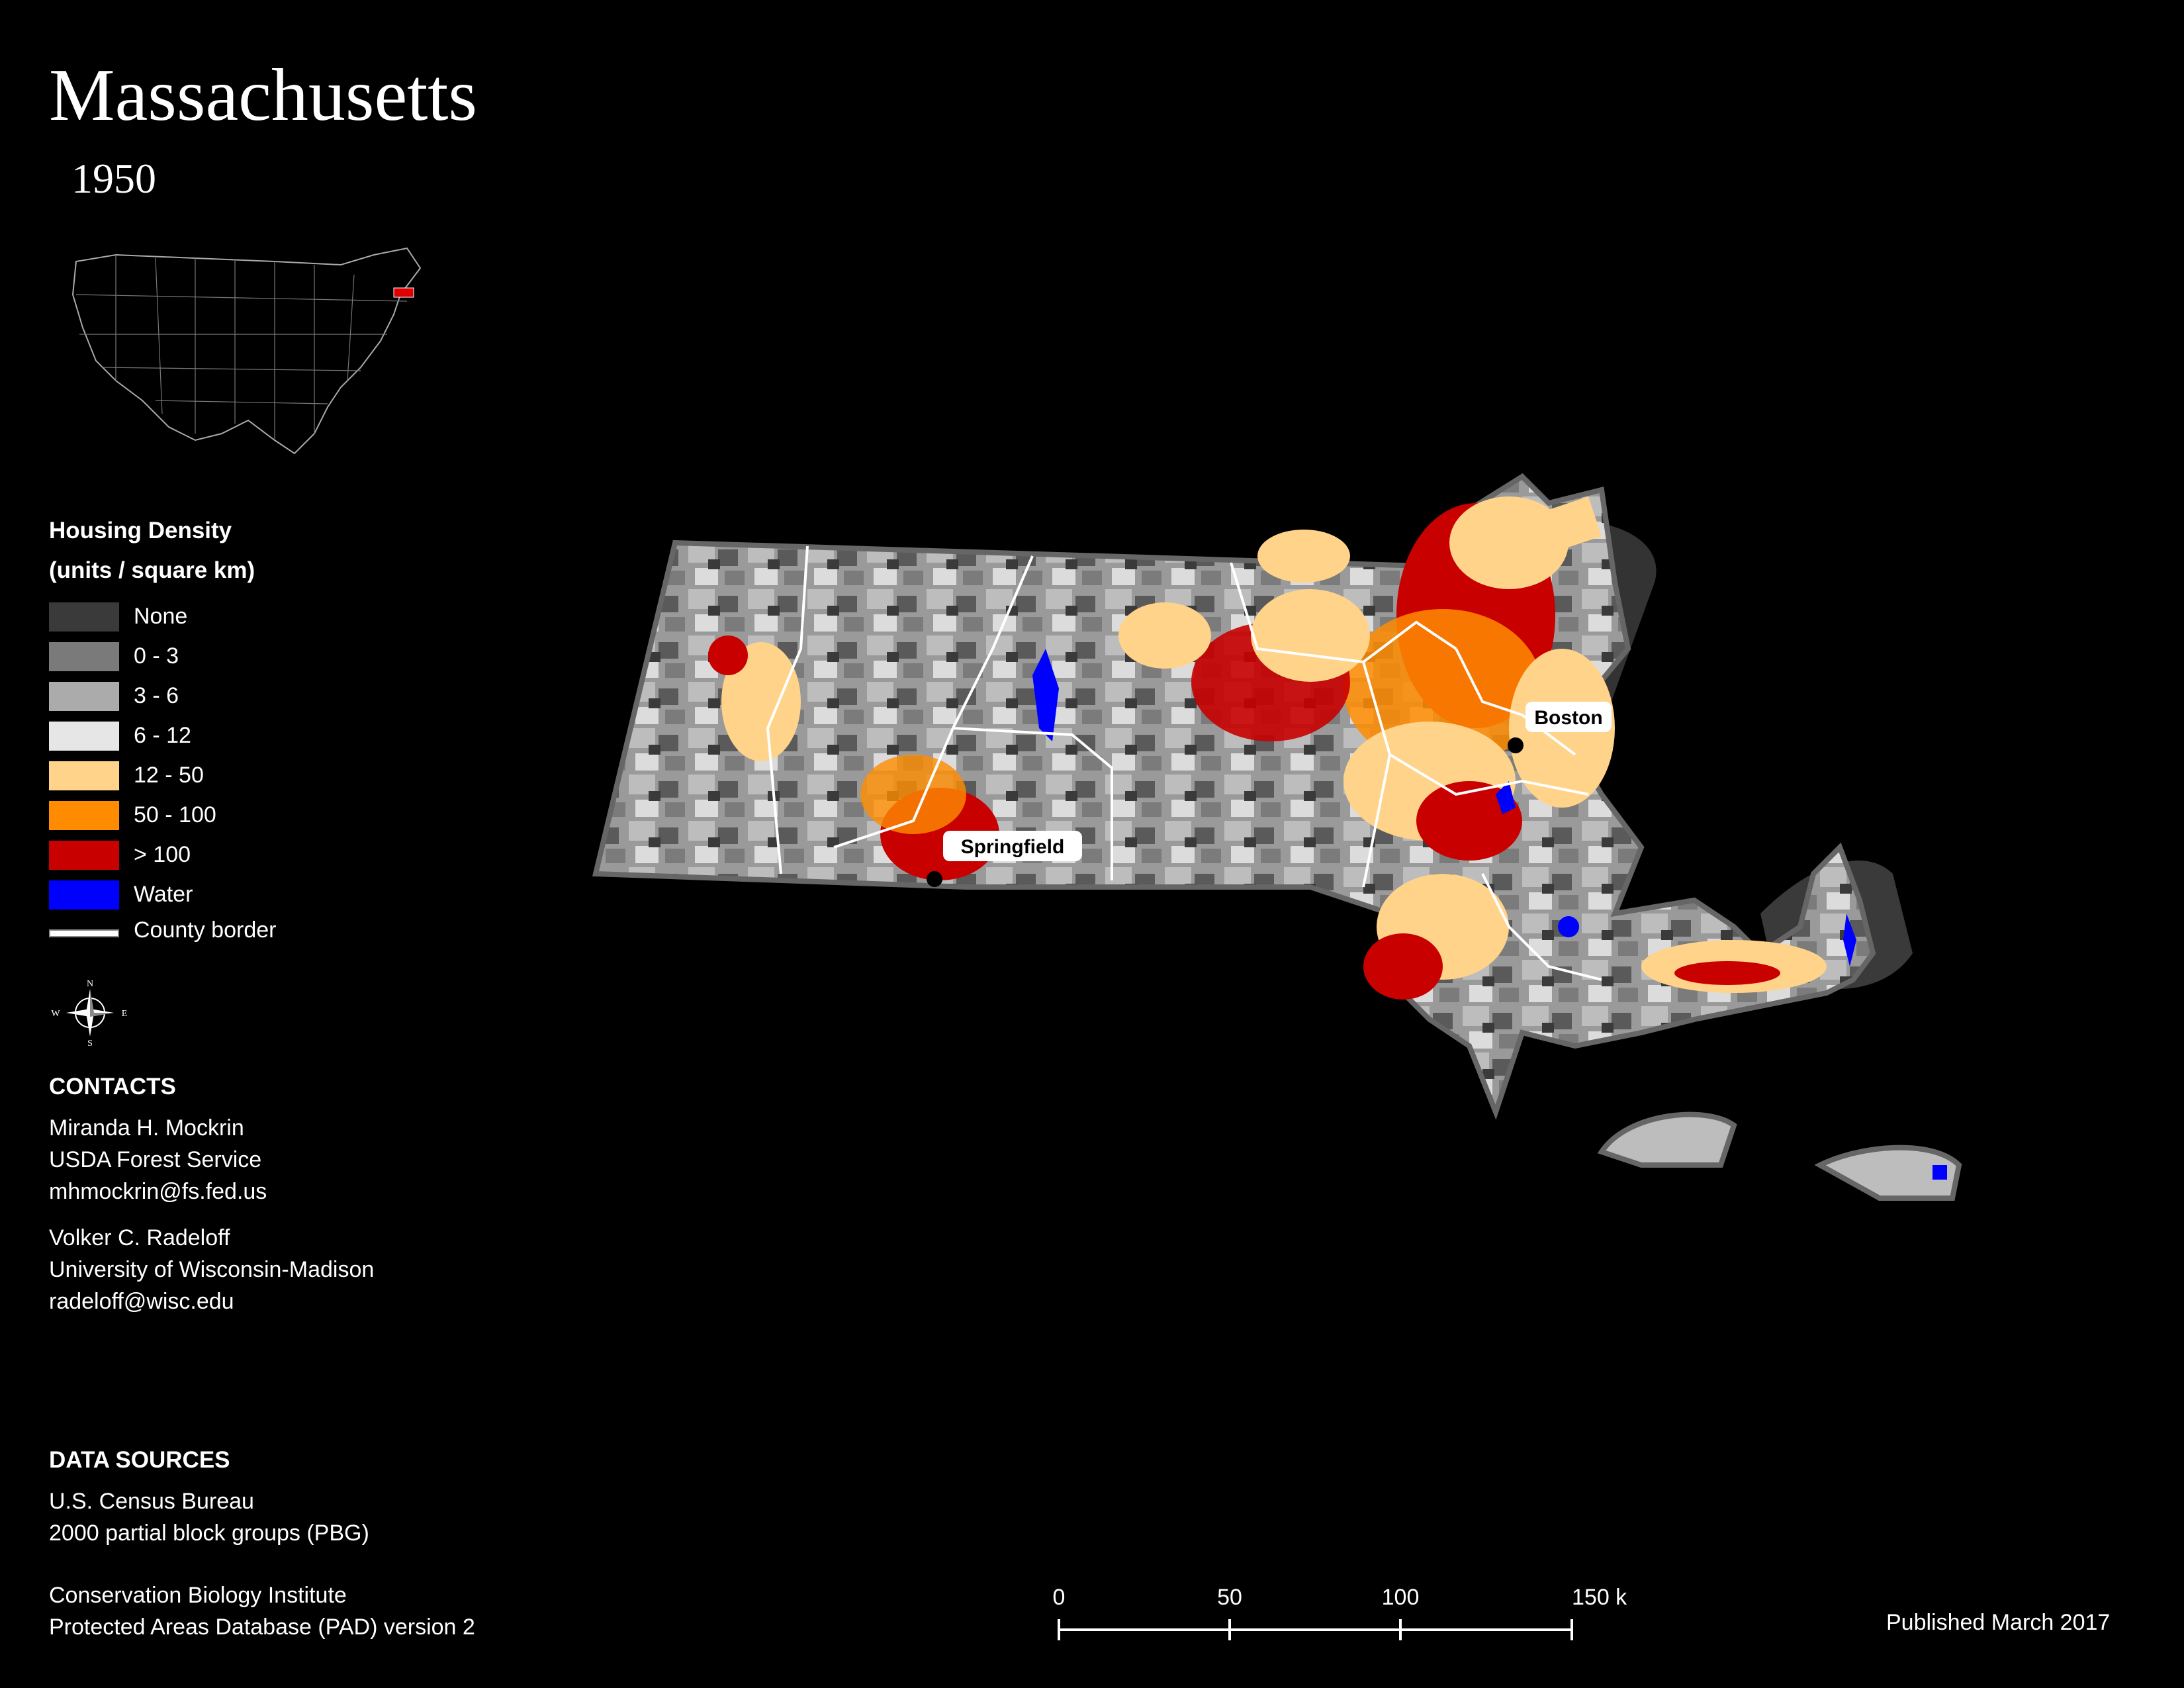 The image size is (2184, 1688). I want to click on legend-item-county-border: County border, so click(280, 933).